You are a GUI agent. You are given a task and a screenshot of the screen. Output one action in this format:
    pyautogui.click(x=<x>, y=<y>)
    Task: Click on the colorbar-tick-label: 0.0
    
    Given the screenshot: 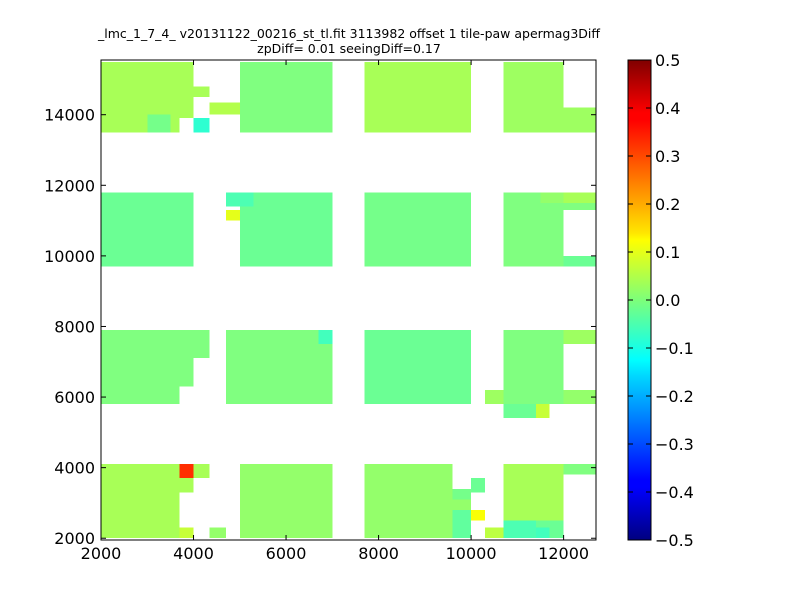 What is the action you would take?
    pyautogui.click(x=667, y=300)
    